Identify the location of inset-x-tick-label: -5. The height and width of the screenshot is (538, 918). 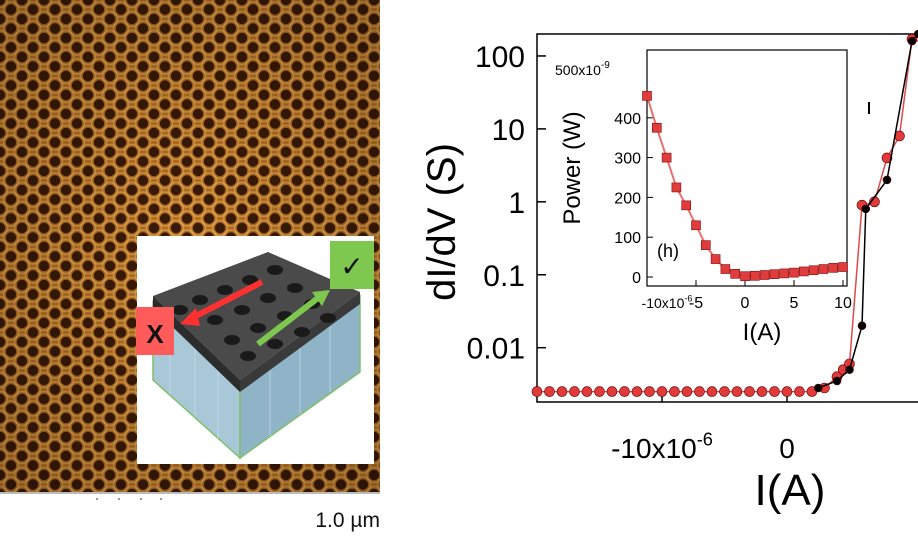
(696, 303).